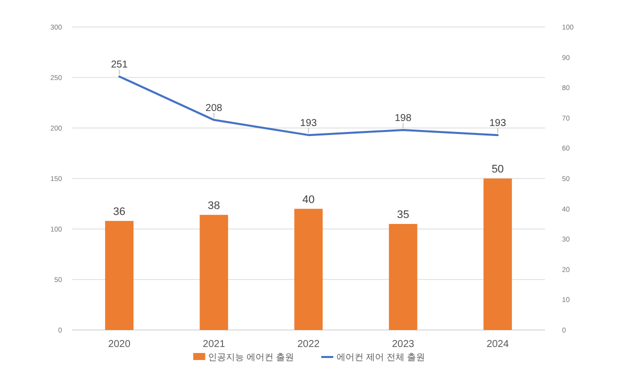 The width and height of the screenshot is (640, 378). Describe the element at coordinates (214, 344) in the screenshot. I see `x-tick-label: 2021` at that location.